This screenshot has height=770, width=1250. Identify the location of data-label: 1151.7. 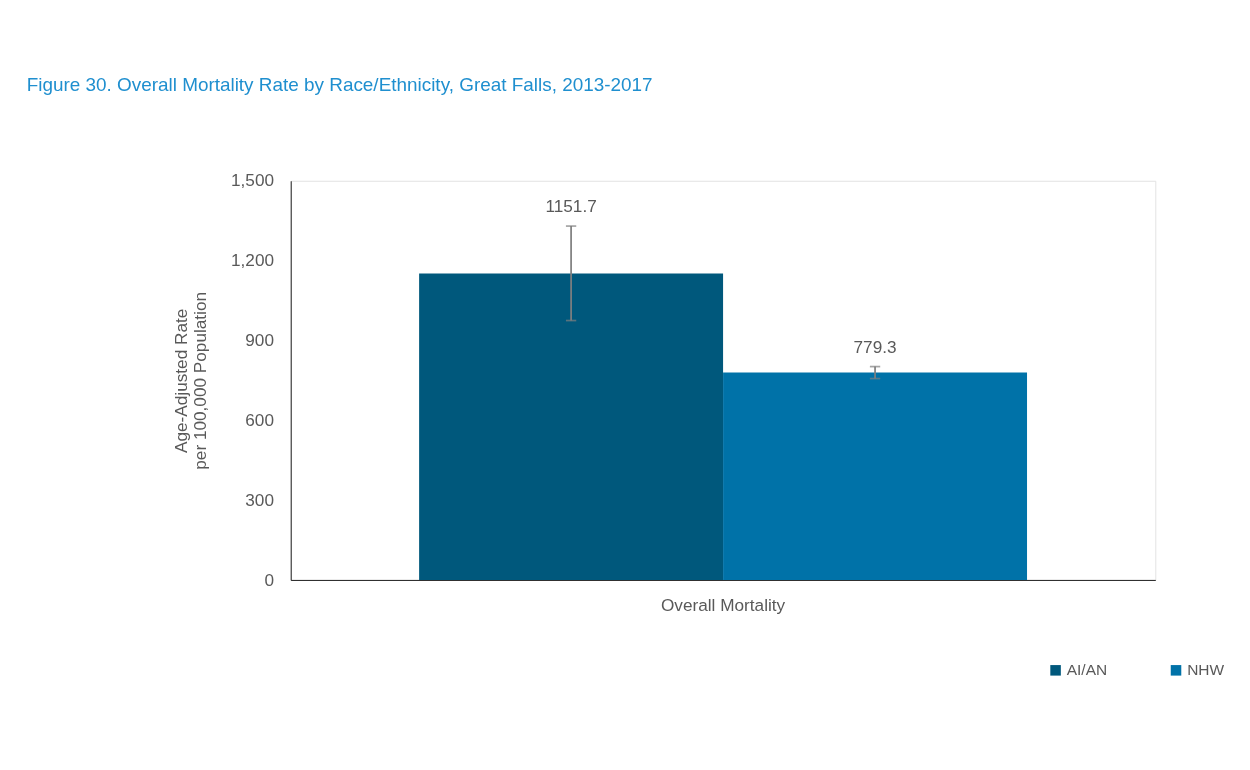
(571, 206).